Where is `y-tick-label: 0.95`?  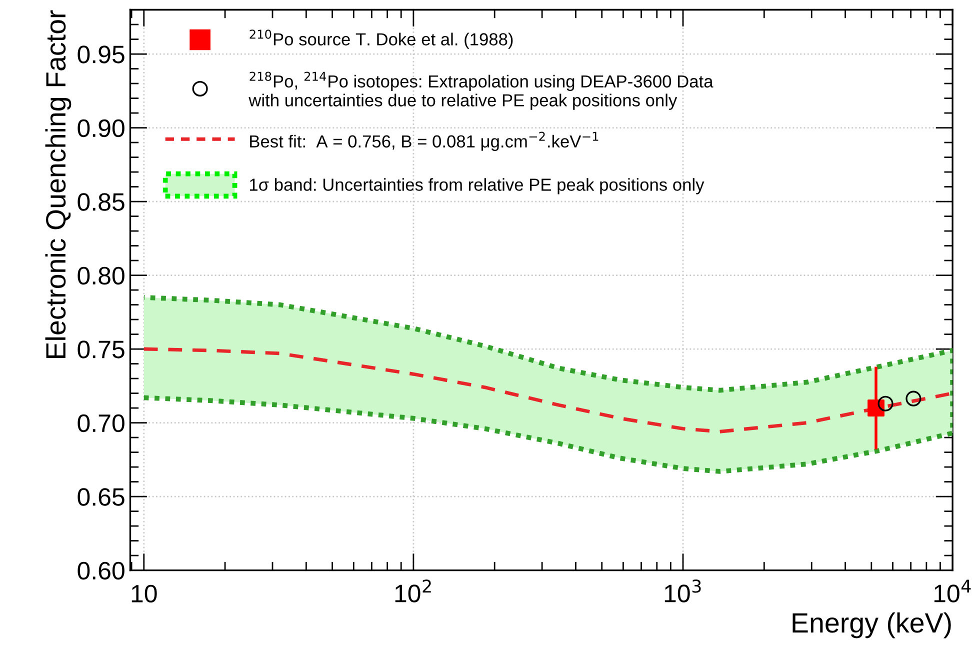 y-tick-label: 0.95 is located at coordinates (101, 55).